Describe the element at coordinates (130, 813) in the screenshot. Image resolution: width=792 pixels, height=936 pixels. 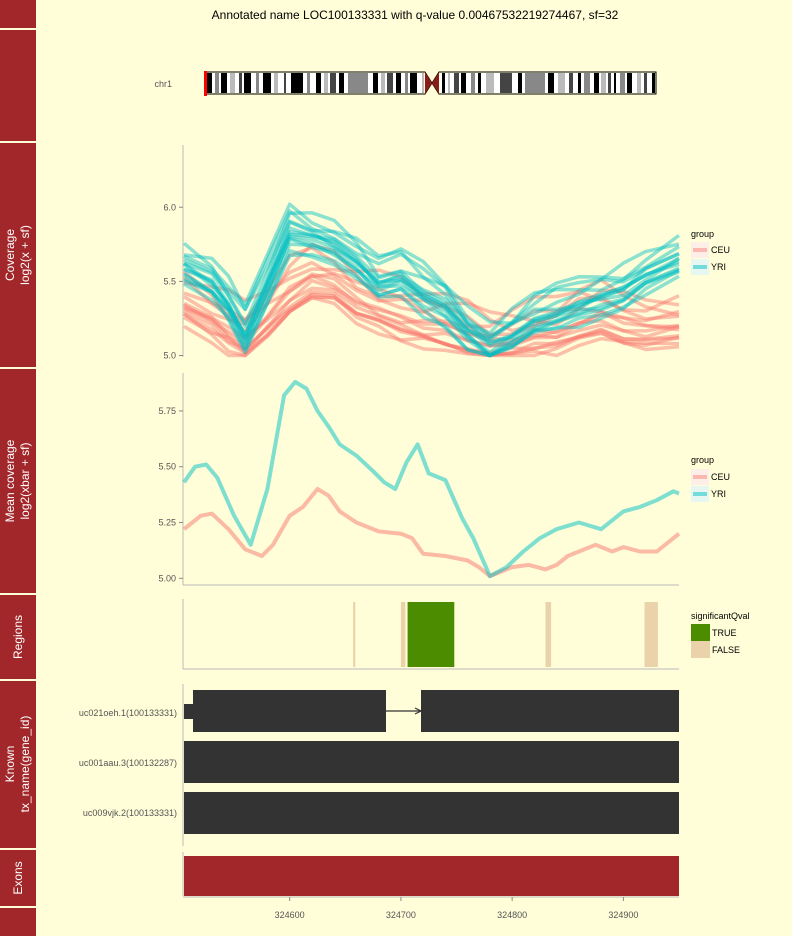
I see `transcript-label-3: uc009vjk.2(100133331)` at that location.